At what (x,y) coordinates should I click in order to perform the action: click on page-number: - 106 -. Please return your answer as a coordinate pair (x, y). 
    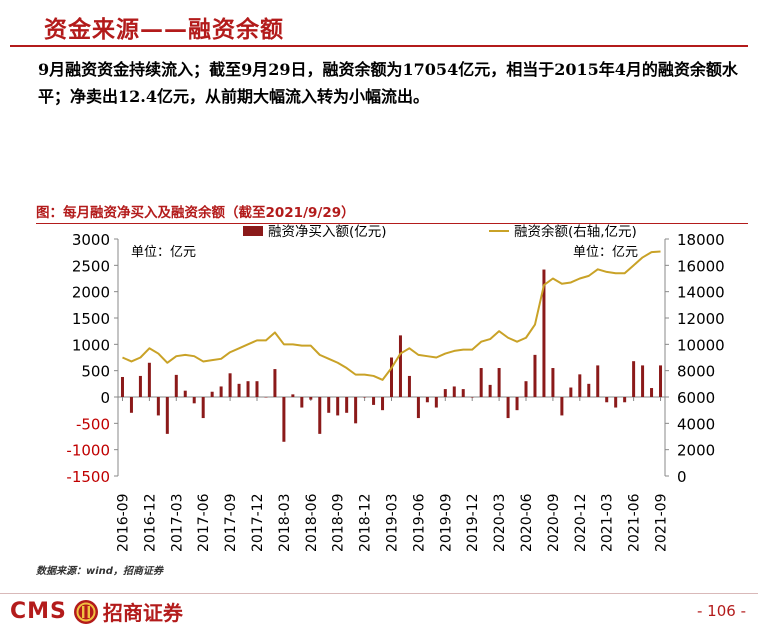
    Looking at the image, I should click on (721, 611).